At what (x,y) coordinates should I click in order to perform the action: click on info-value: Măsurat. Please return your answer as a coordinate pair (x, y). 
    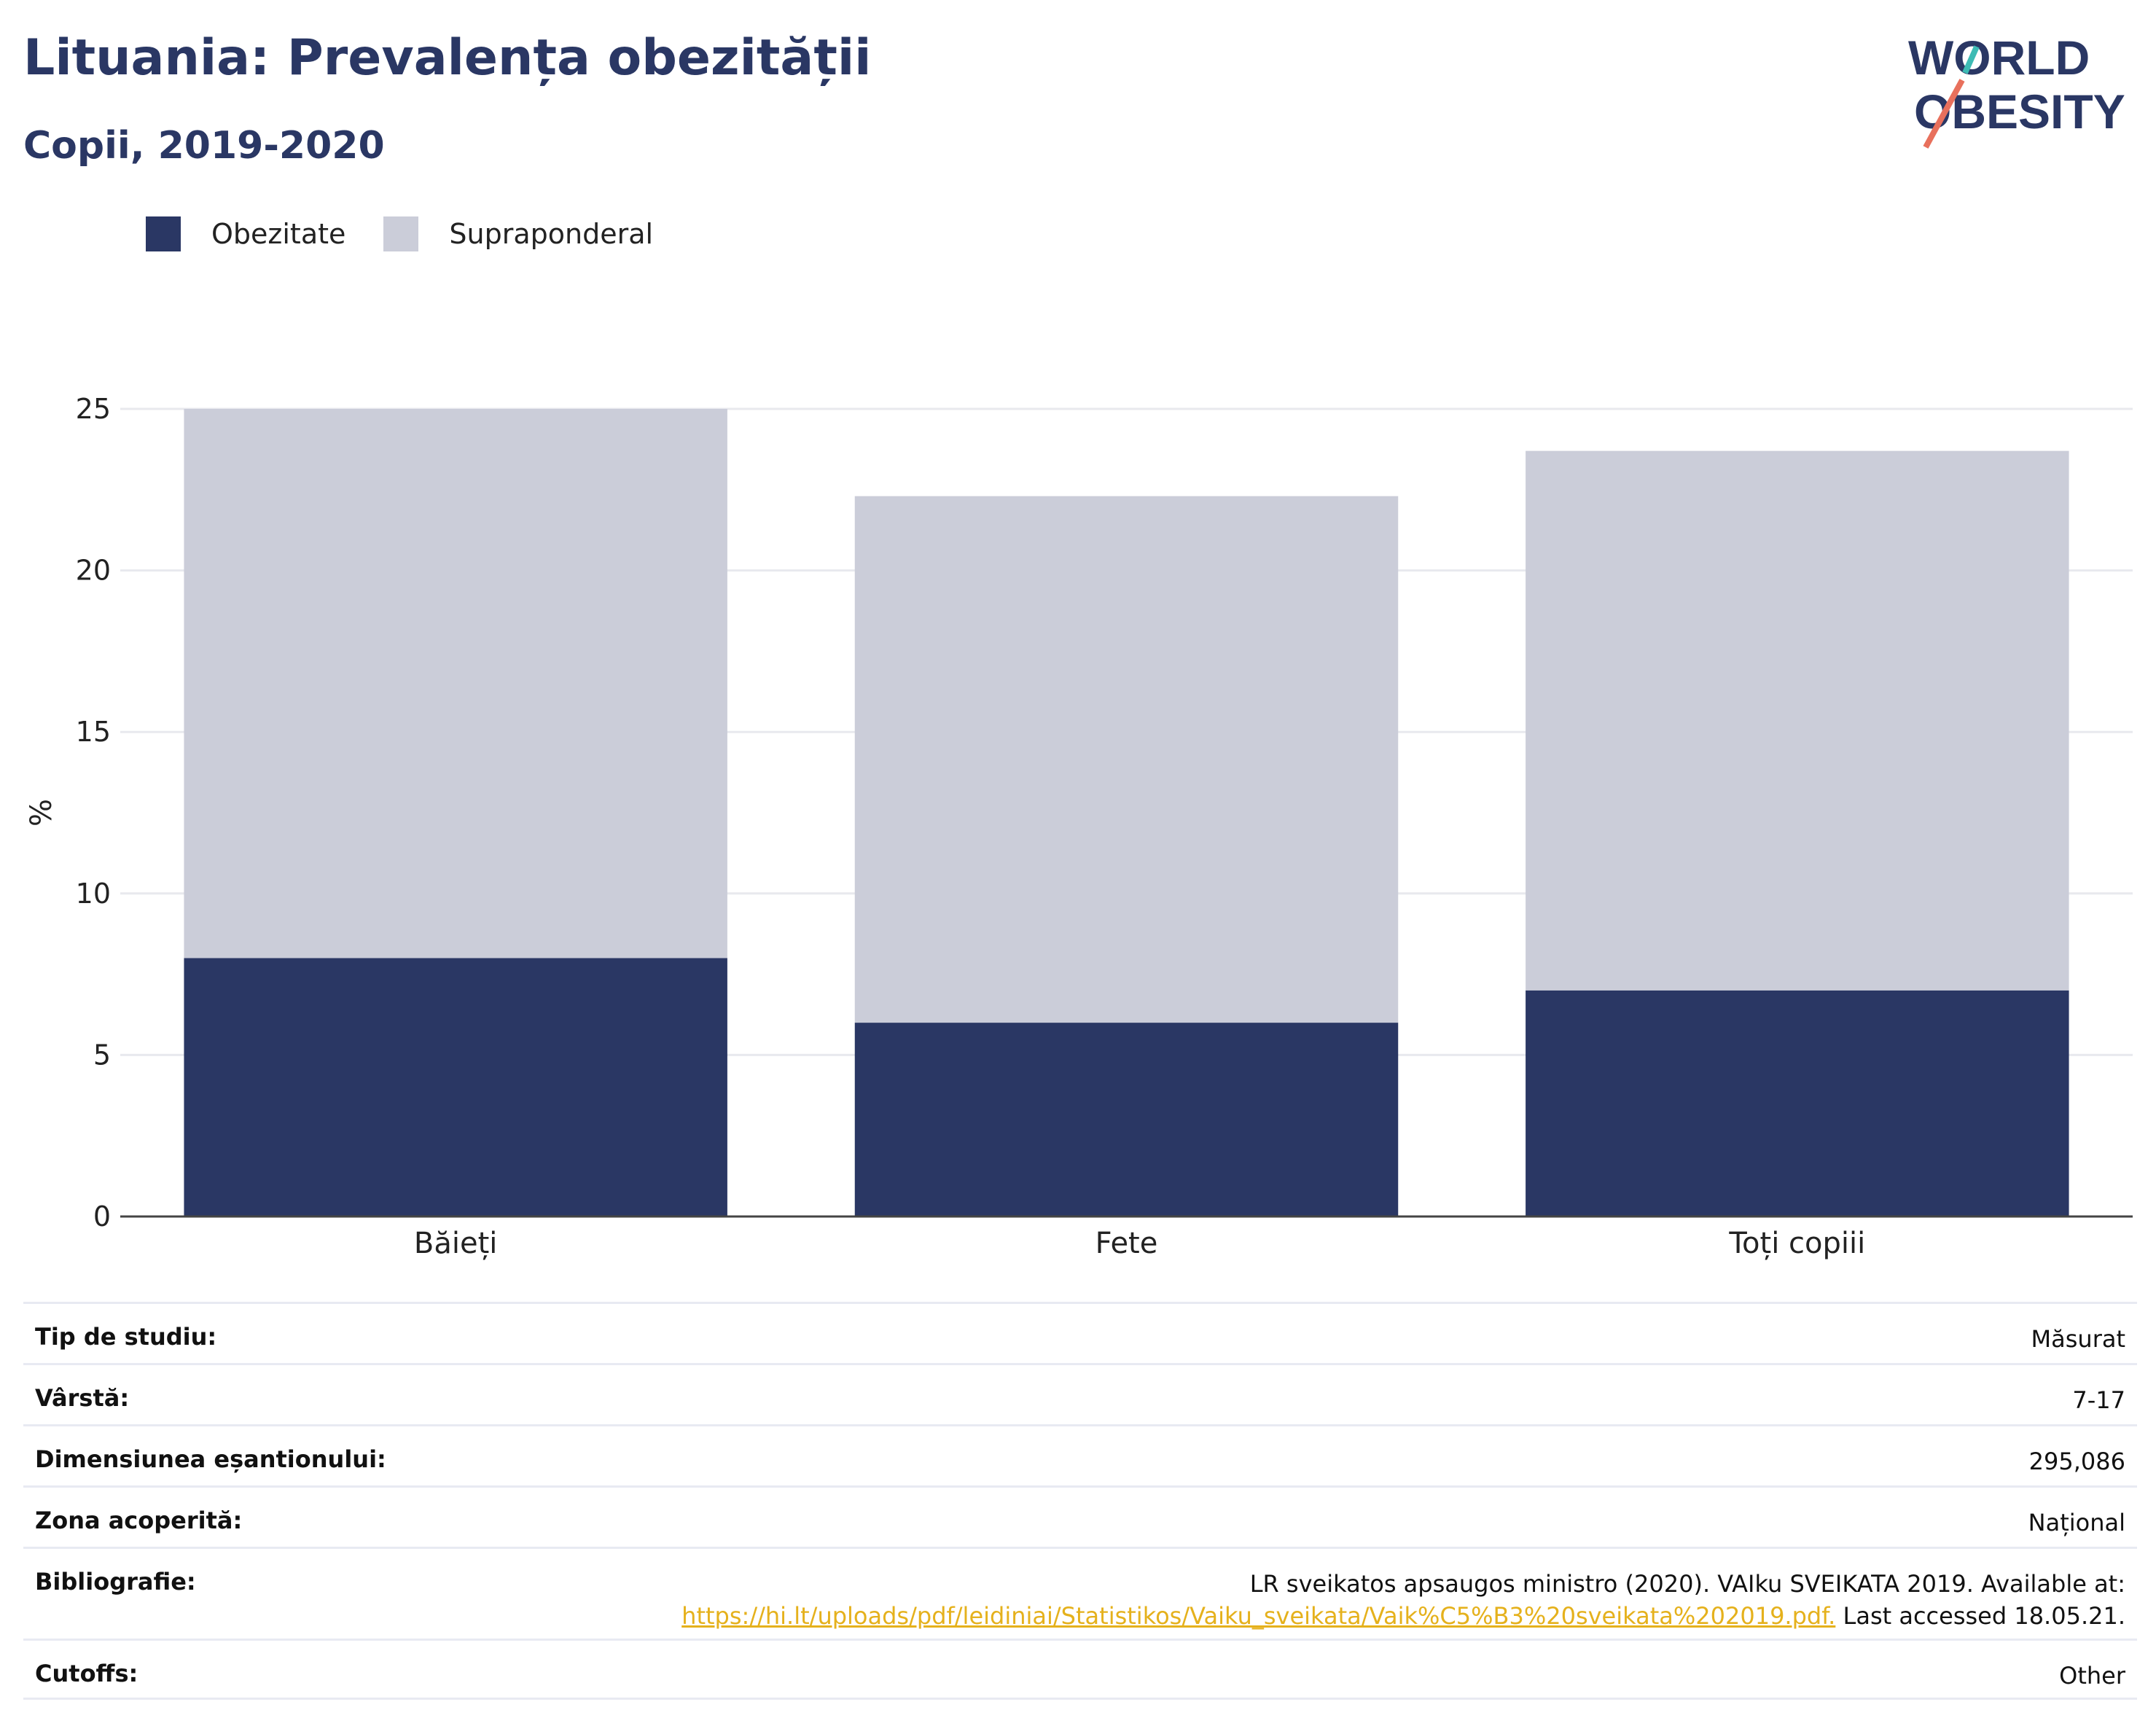
    Looking at the image, I should click on (2078, 1339).